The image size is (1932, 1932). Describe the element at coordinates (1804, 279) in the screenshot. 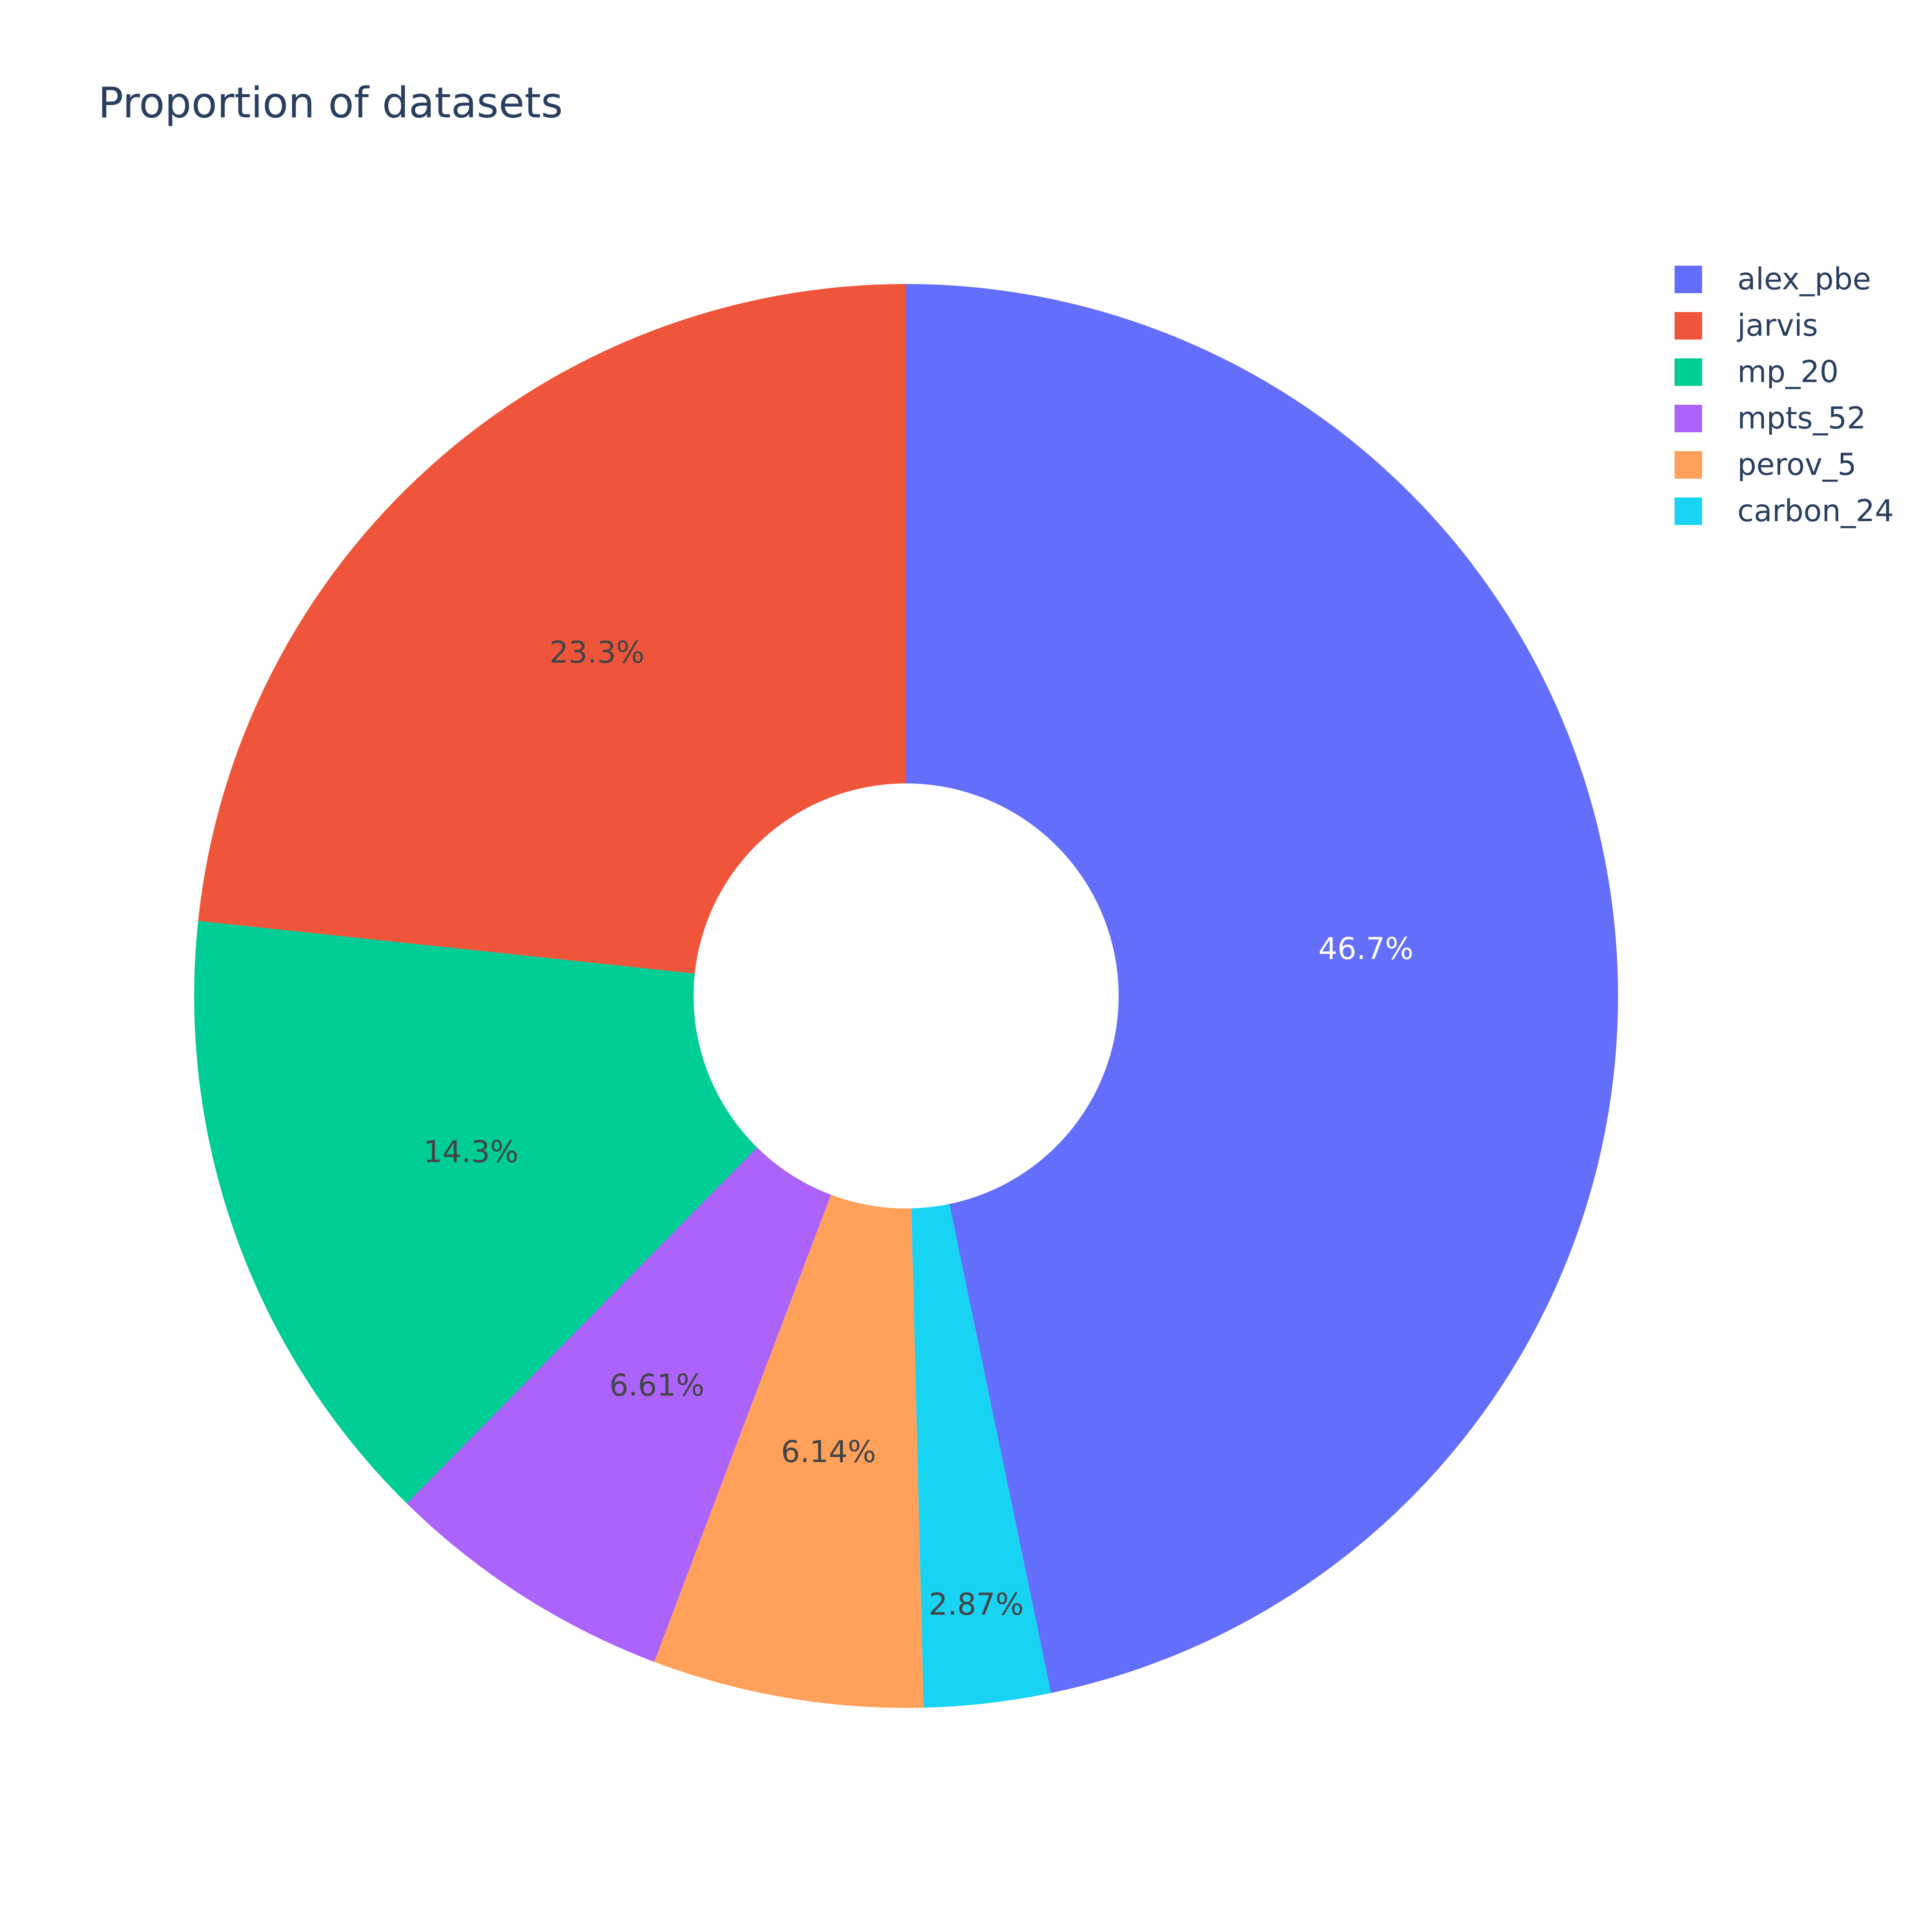

I see `legend-label: alex_pbe` at that location.